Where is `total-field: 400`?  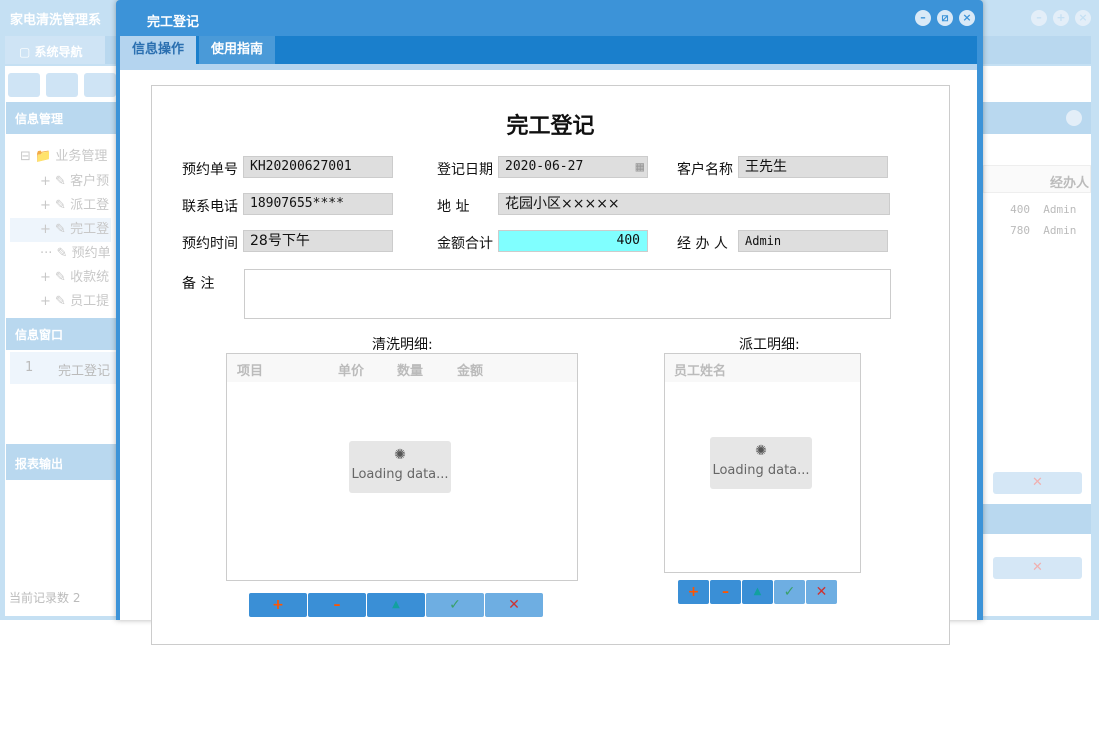
total-field: 400 is located at coordinates (573, 241).